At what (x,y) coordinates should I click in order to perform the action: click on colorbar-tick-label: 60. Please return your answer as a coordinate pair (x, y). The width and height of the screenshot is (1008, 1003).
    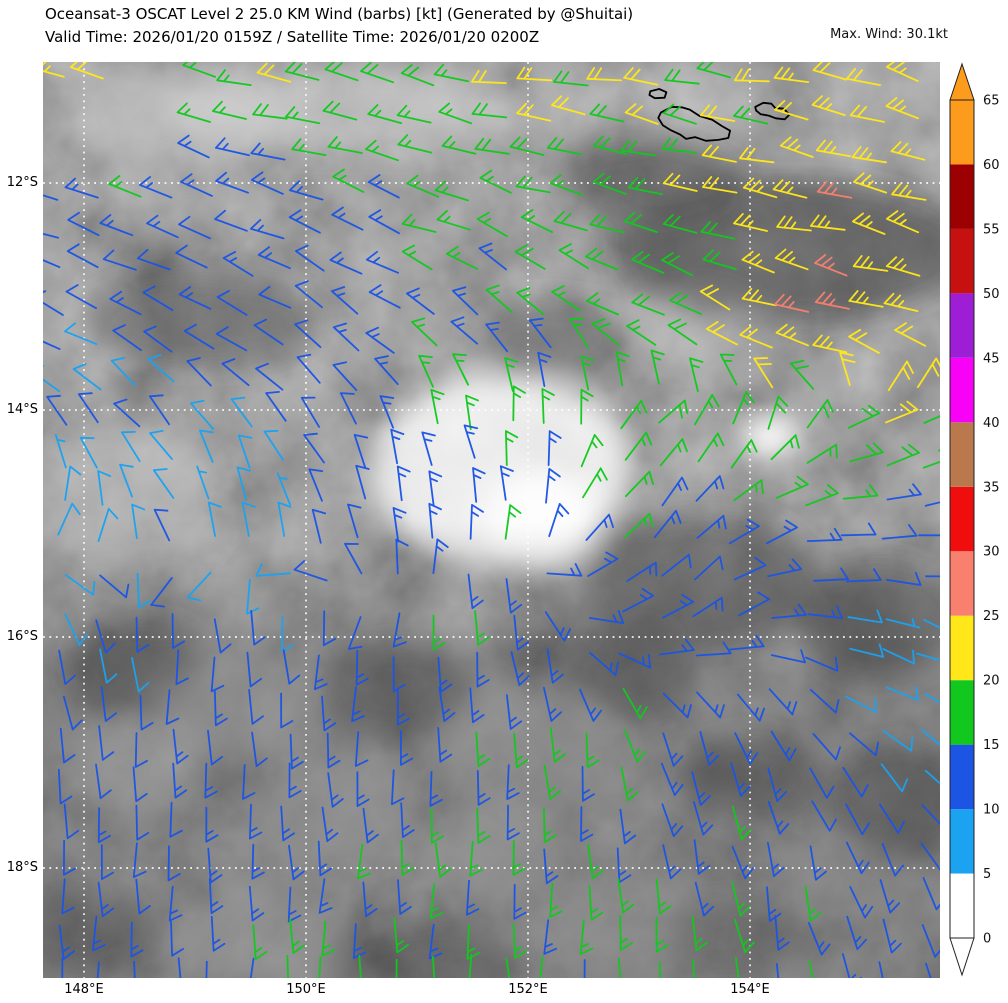
    Looking at the image, I should click on (991, 165).